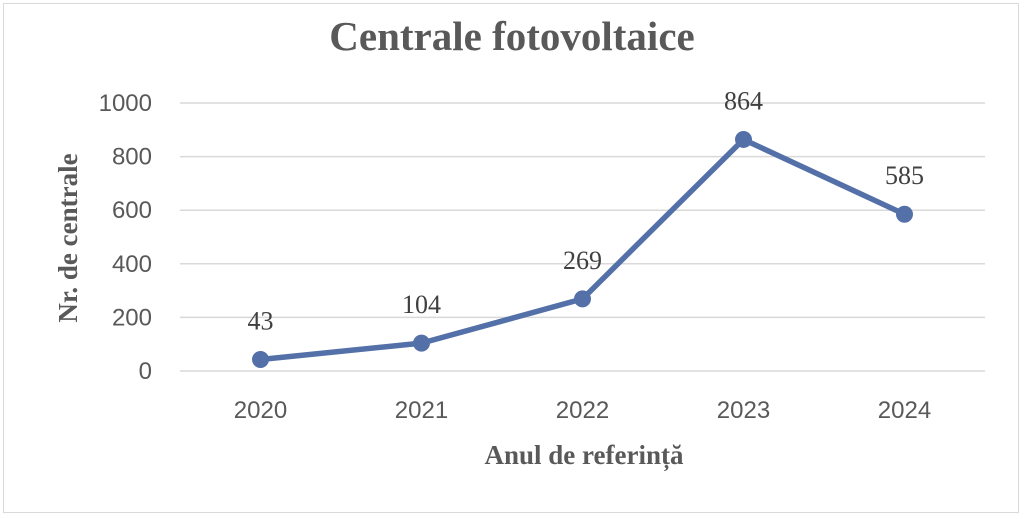 This screenshot has height=519, width=1024. Describe the element at coordinates (145, 371) in the screenshot. I see `y-tick-label: 0` at that location.